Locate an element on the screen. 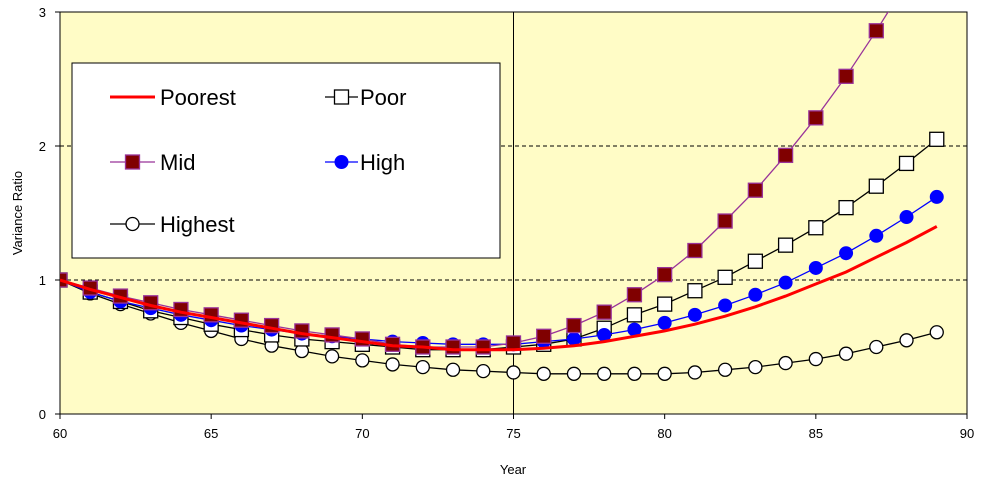  legend-label-highest: Highest is located at coordinates (197, 224).